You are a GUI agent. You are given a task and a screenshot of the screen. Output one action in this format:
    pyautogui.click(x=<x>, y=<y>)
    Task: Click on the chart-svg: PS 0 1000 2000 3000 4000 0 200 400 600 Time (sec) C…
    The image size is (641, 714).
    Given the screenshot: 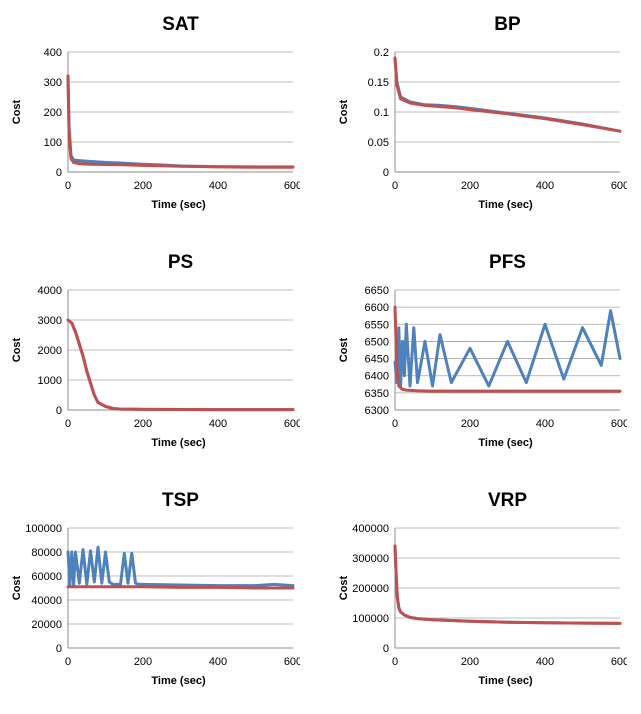 What is the action you would take?
    pyautogui.click(x=155, y=350)
    